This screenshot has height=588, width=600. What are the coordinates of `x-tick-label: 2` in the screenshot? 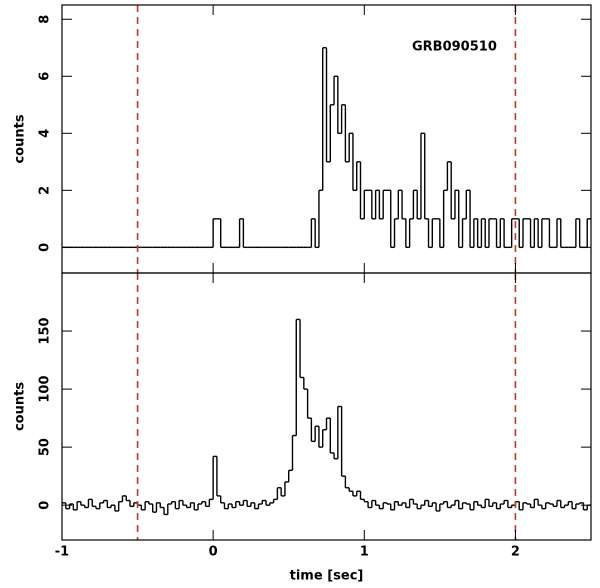 It's located at (515, 552).